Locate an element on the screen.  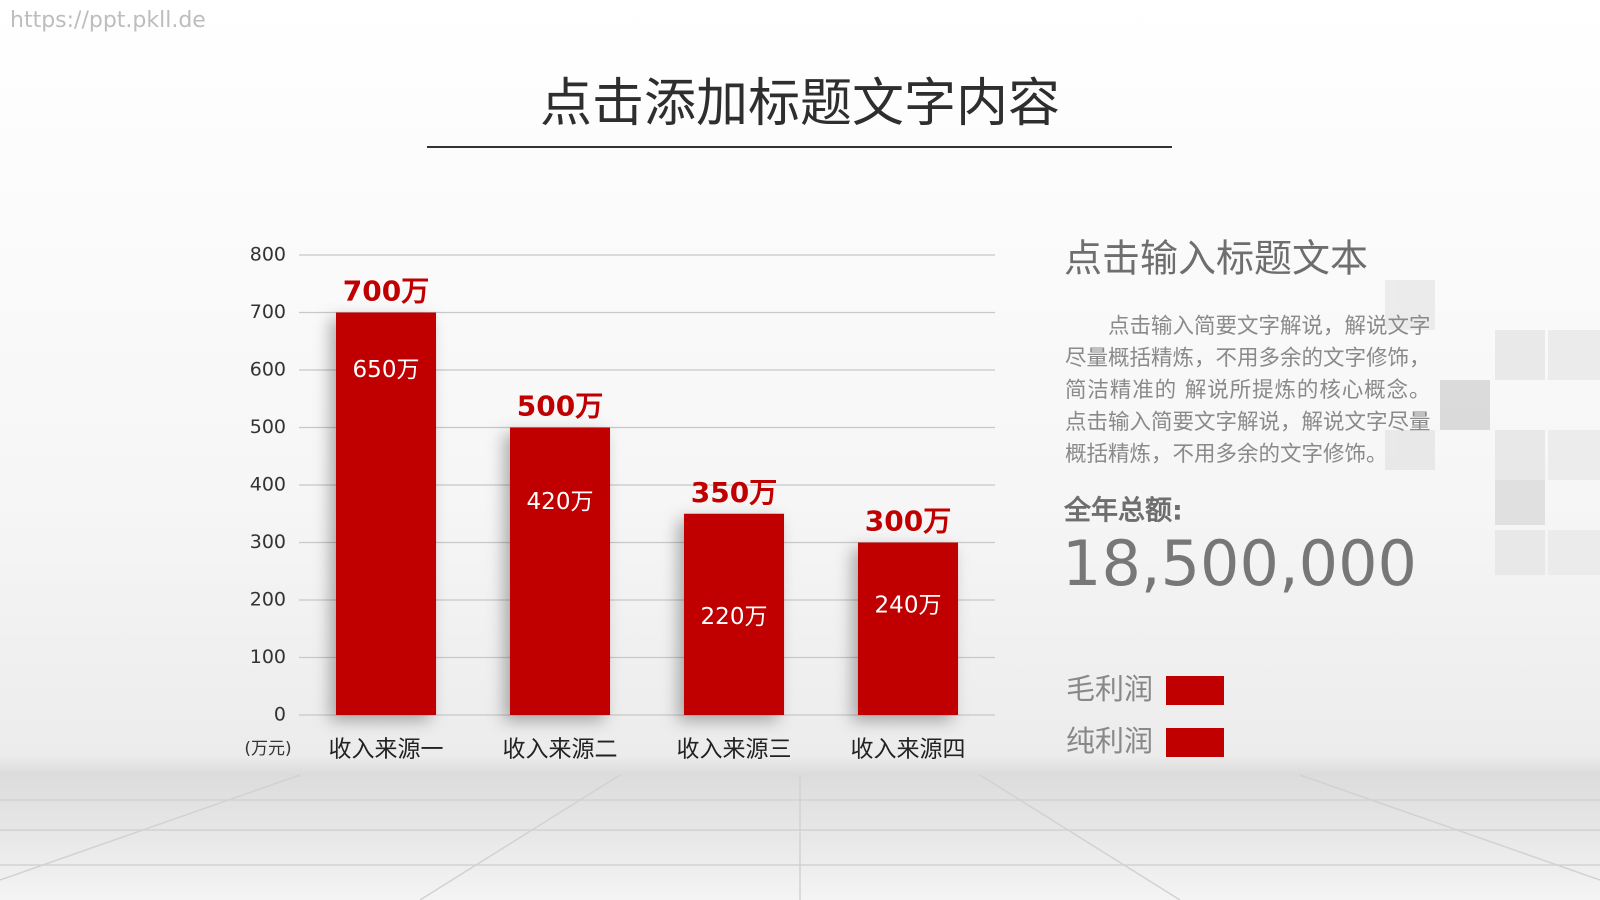
value-label: 350万 is located at coordinates (734, 492).